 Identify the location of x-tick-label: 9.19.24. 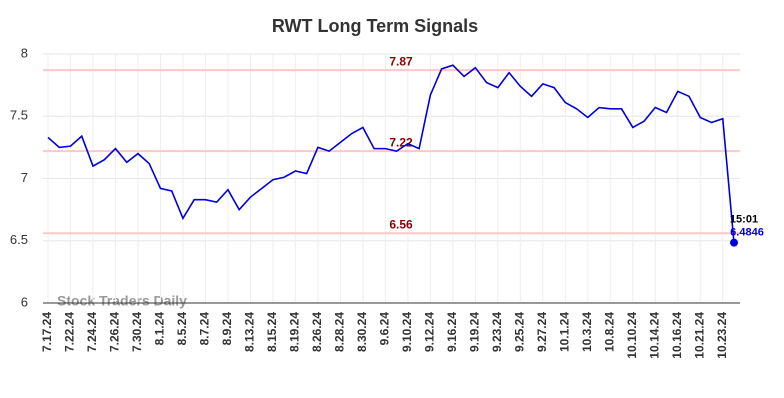
(475, 332).